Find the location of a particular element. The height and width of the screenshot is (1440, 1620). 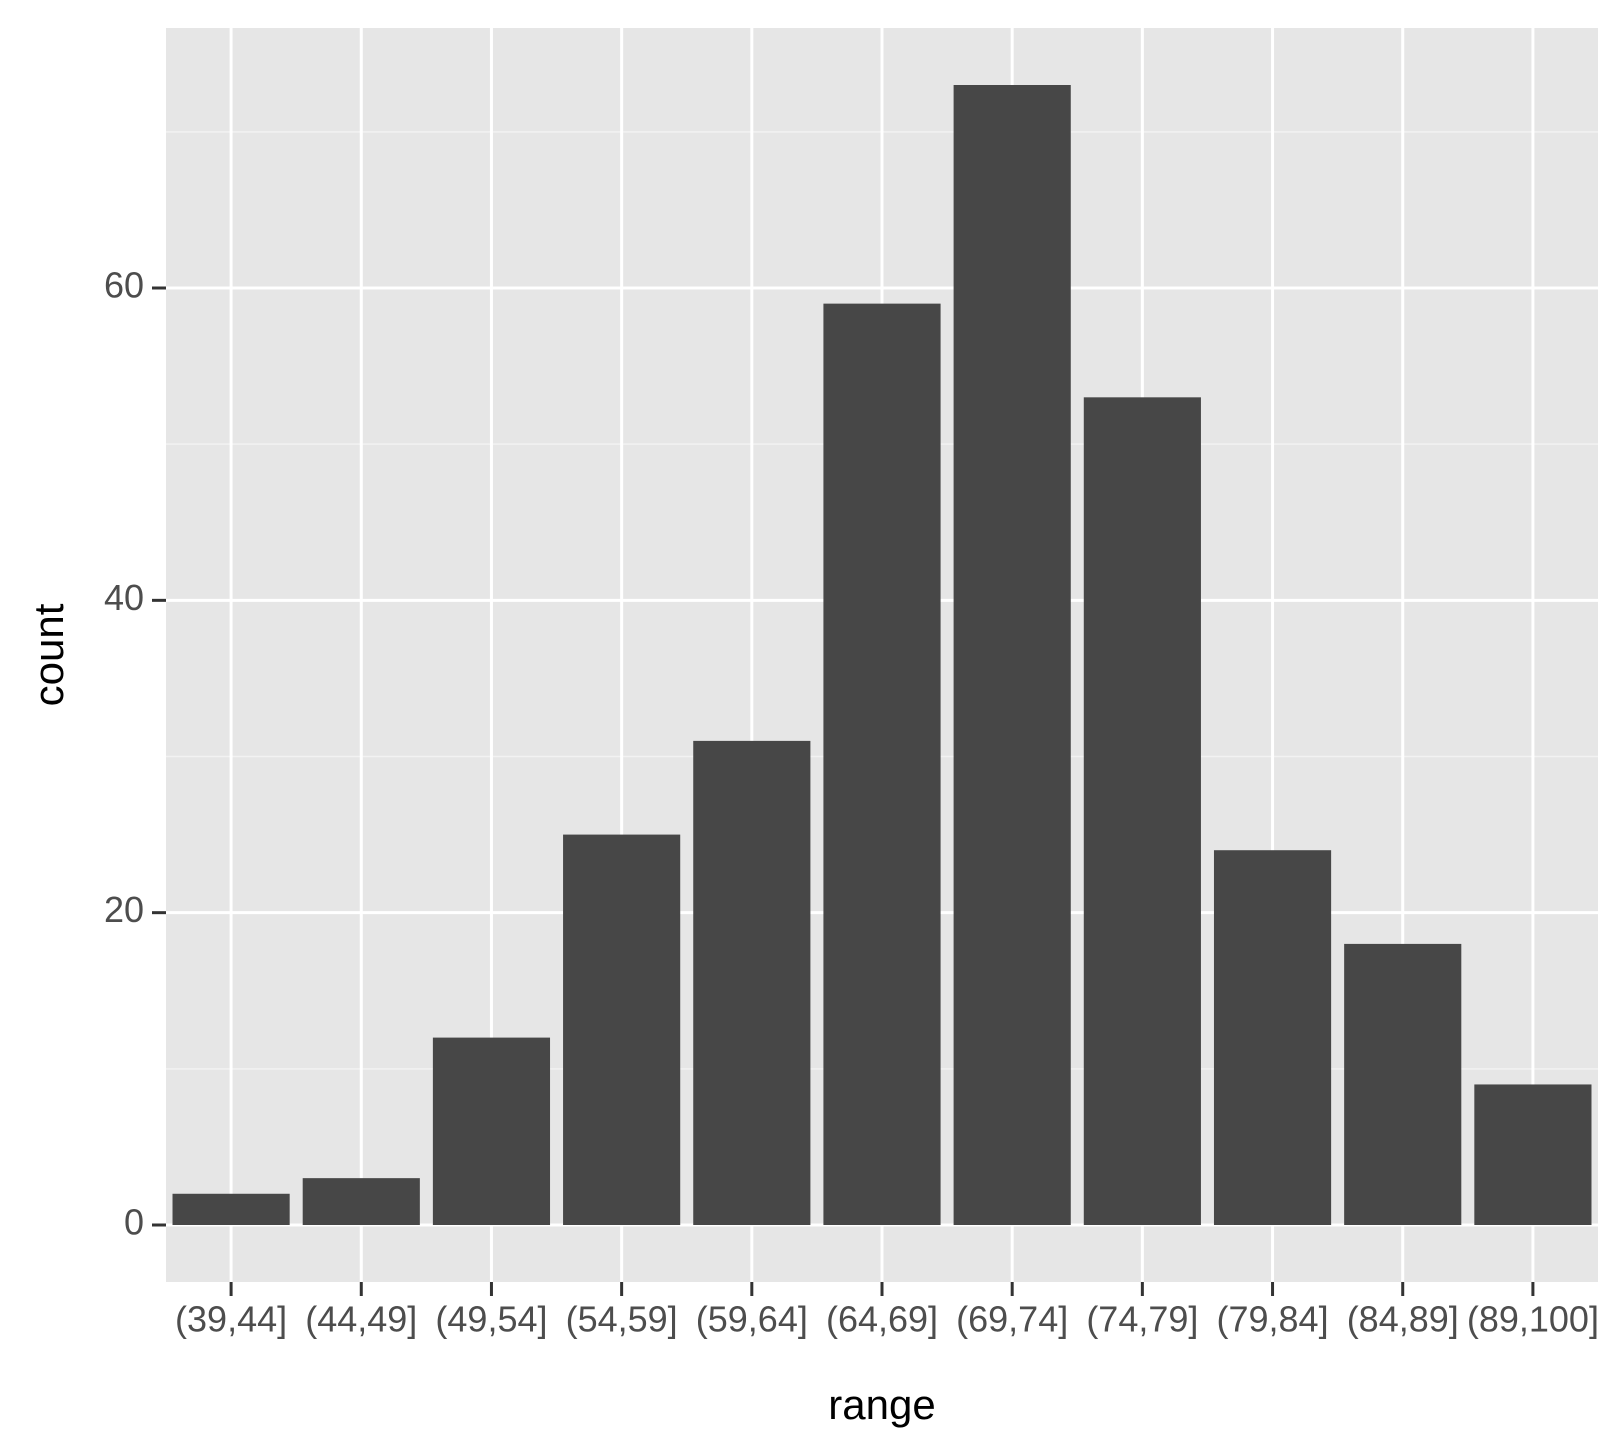

x-tick-label: (44,49] is located at coordinates (361, 1319).